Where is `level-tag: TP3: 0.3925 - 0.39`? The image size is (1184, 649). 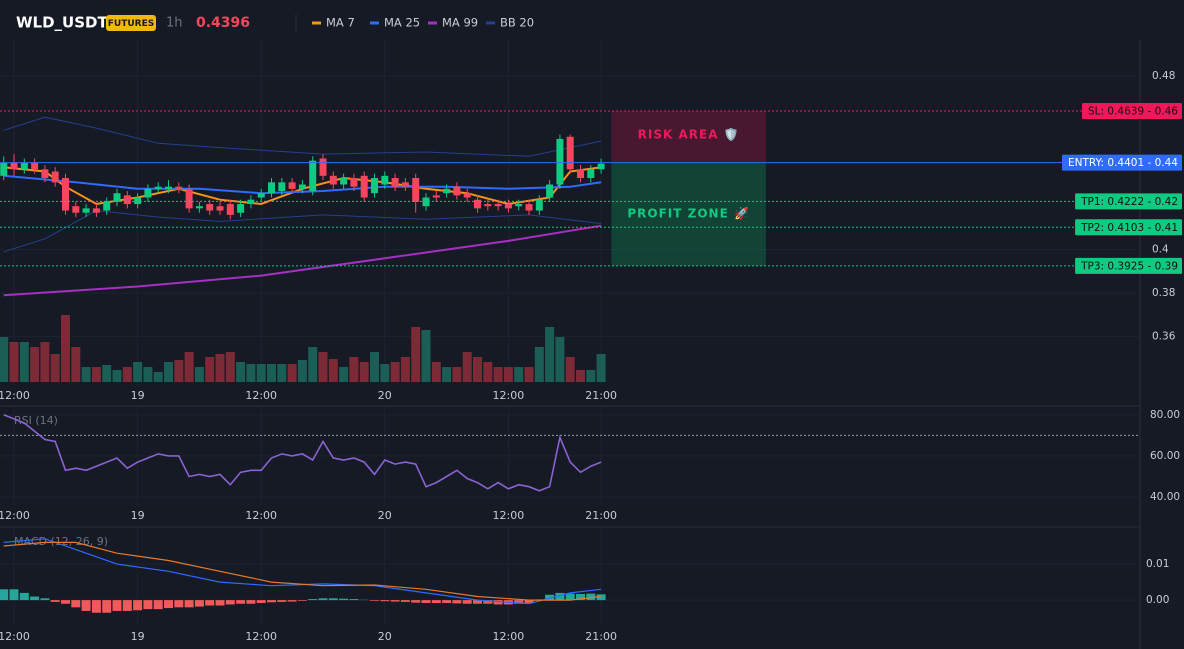
level-tag: TP3: 0.3925 - 0.39 is located at coordinates (1129, 266).